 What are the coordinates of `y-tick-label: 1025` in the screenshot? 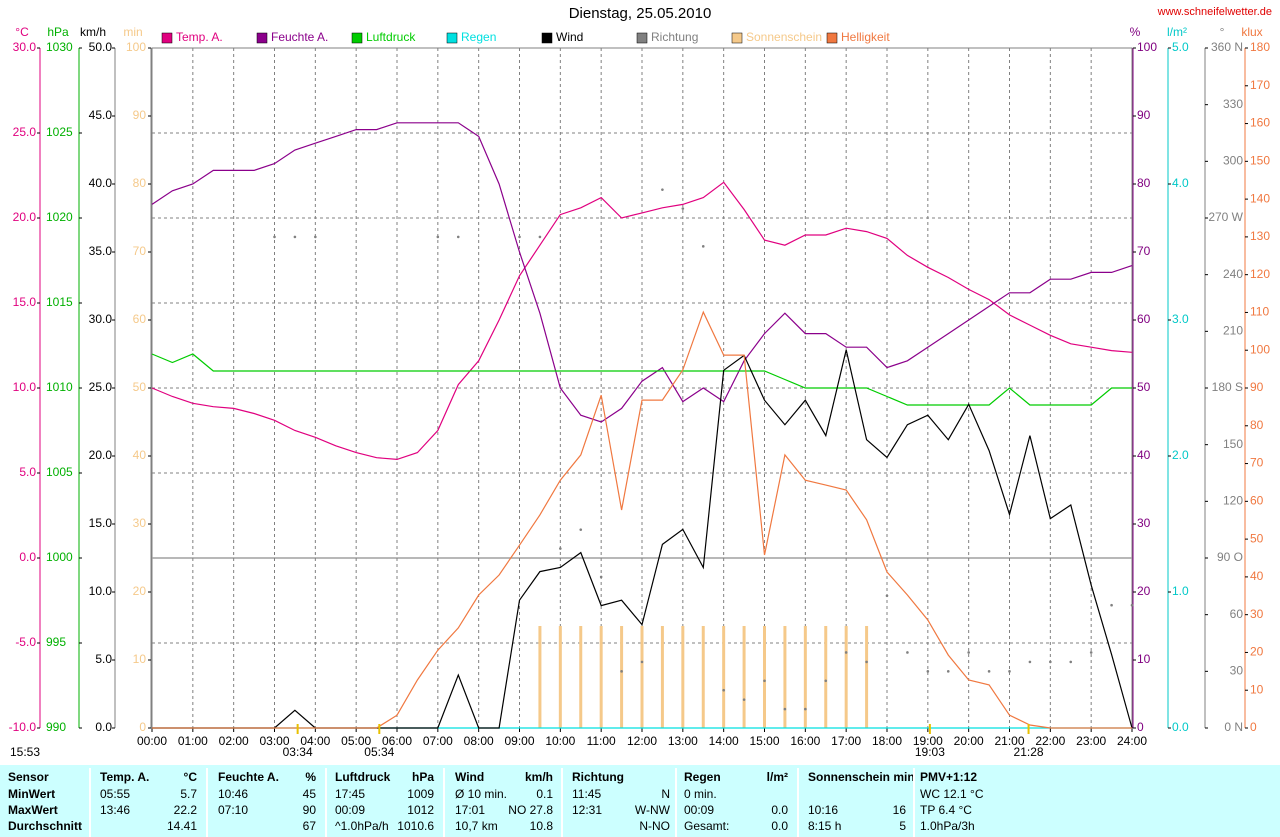 It's located at (59, 132).